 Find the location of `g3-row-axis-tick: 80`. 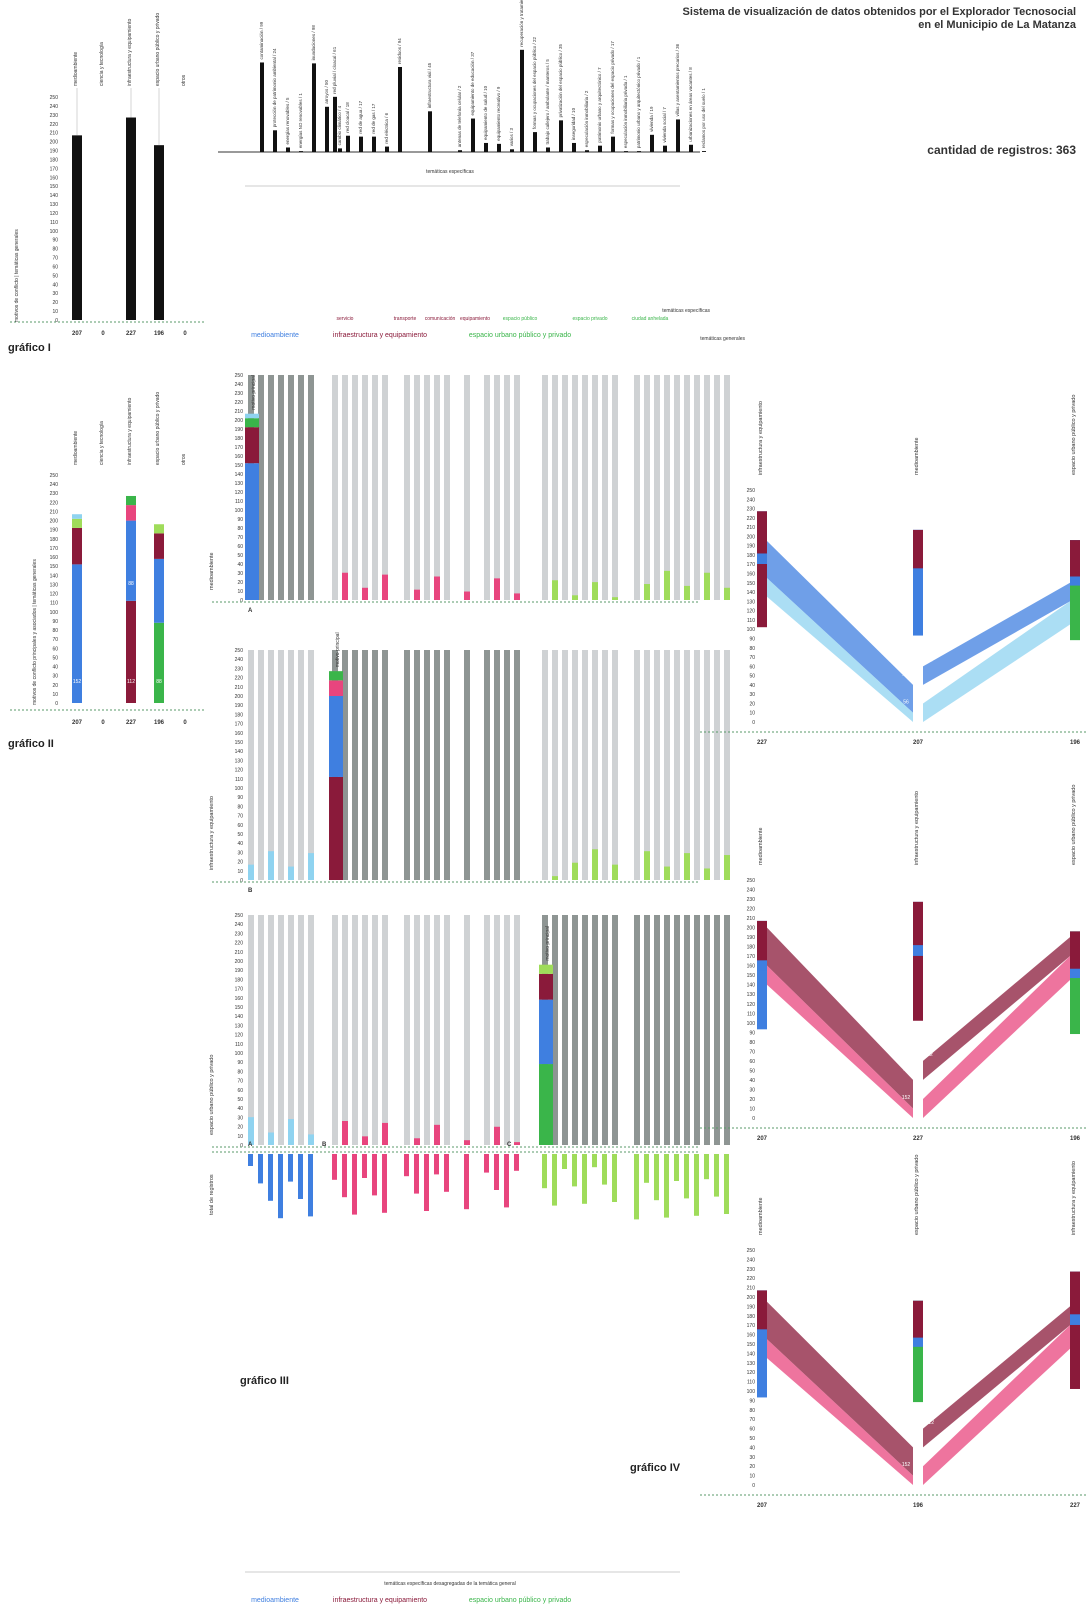

g3-row-axis-tick: 80 is located at coordinates (240, 1072).